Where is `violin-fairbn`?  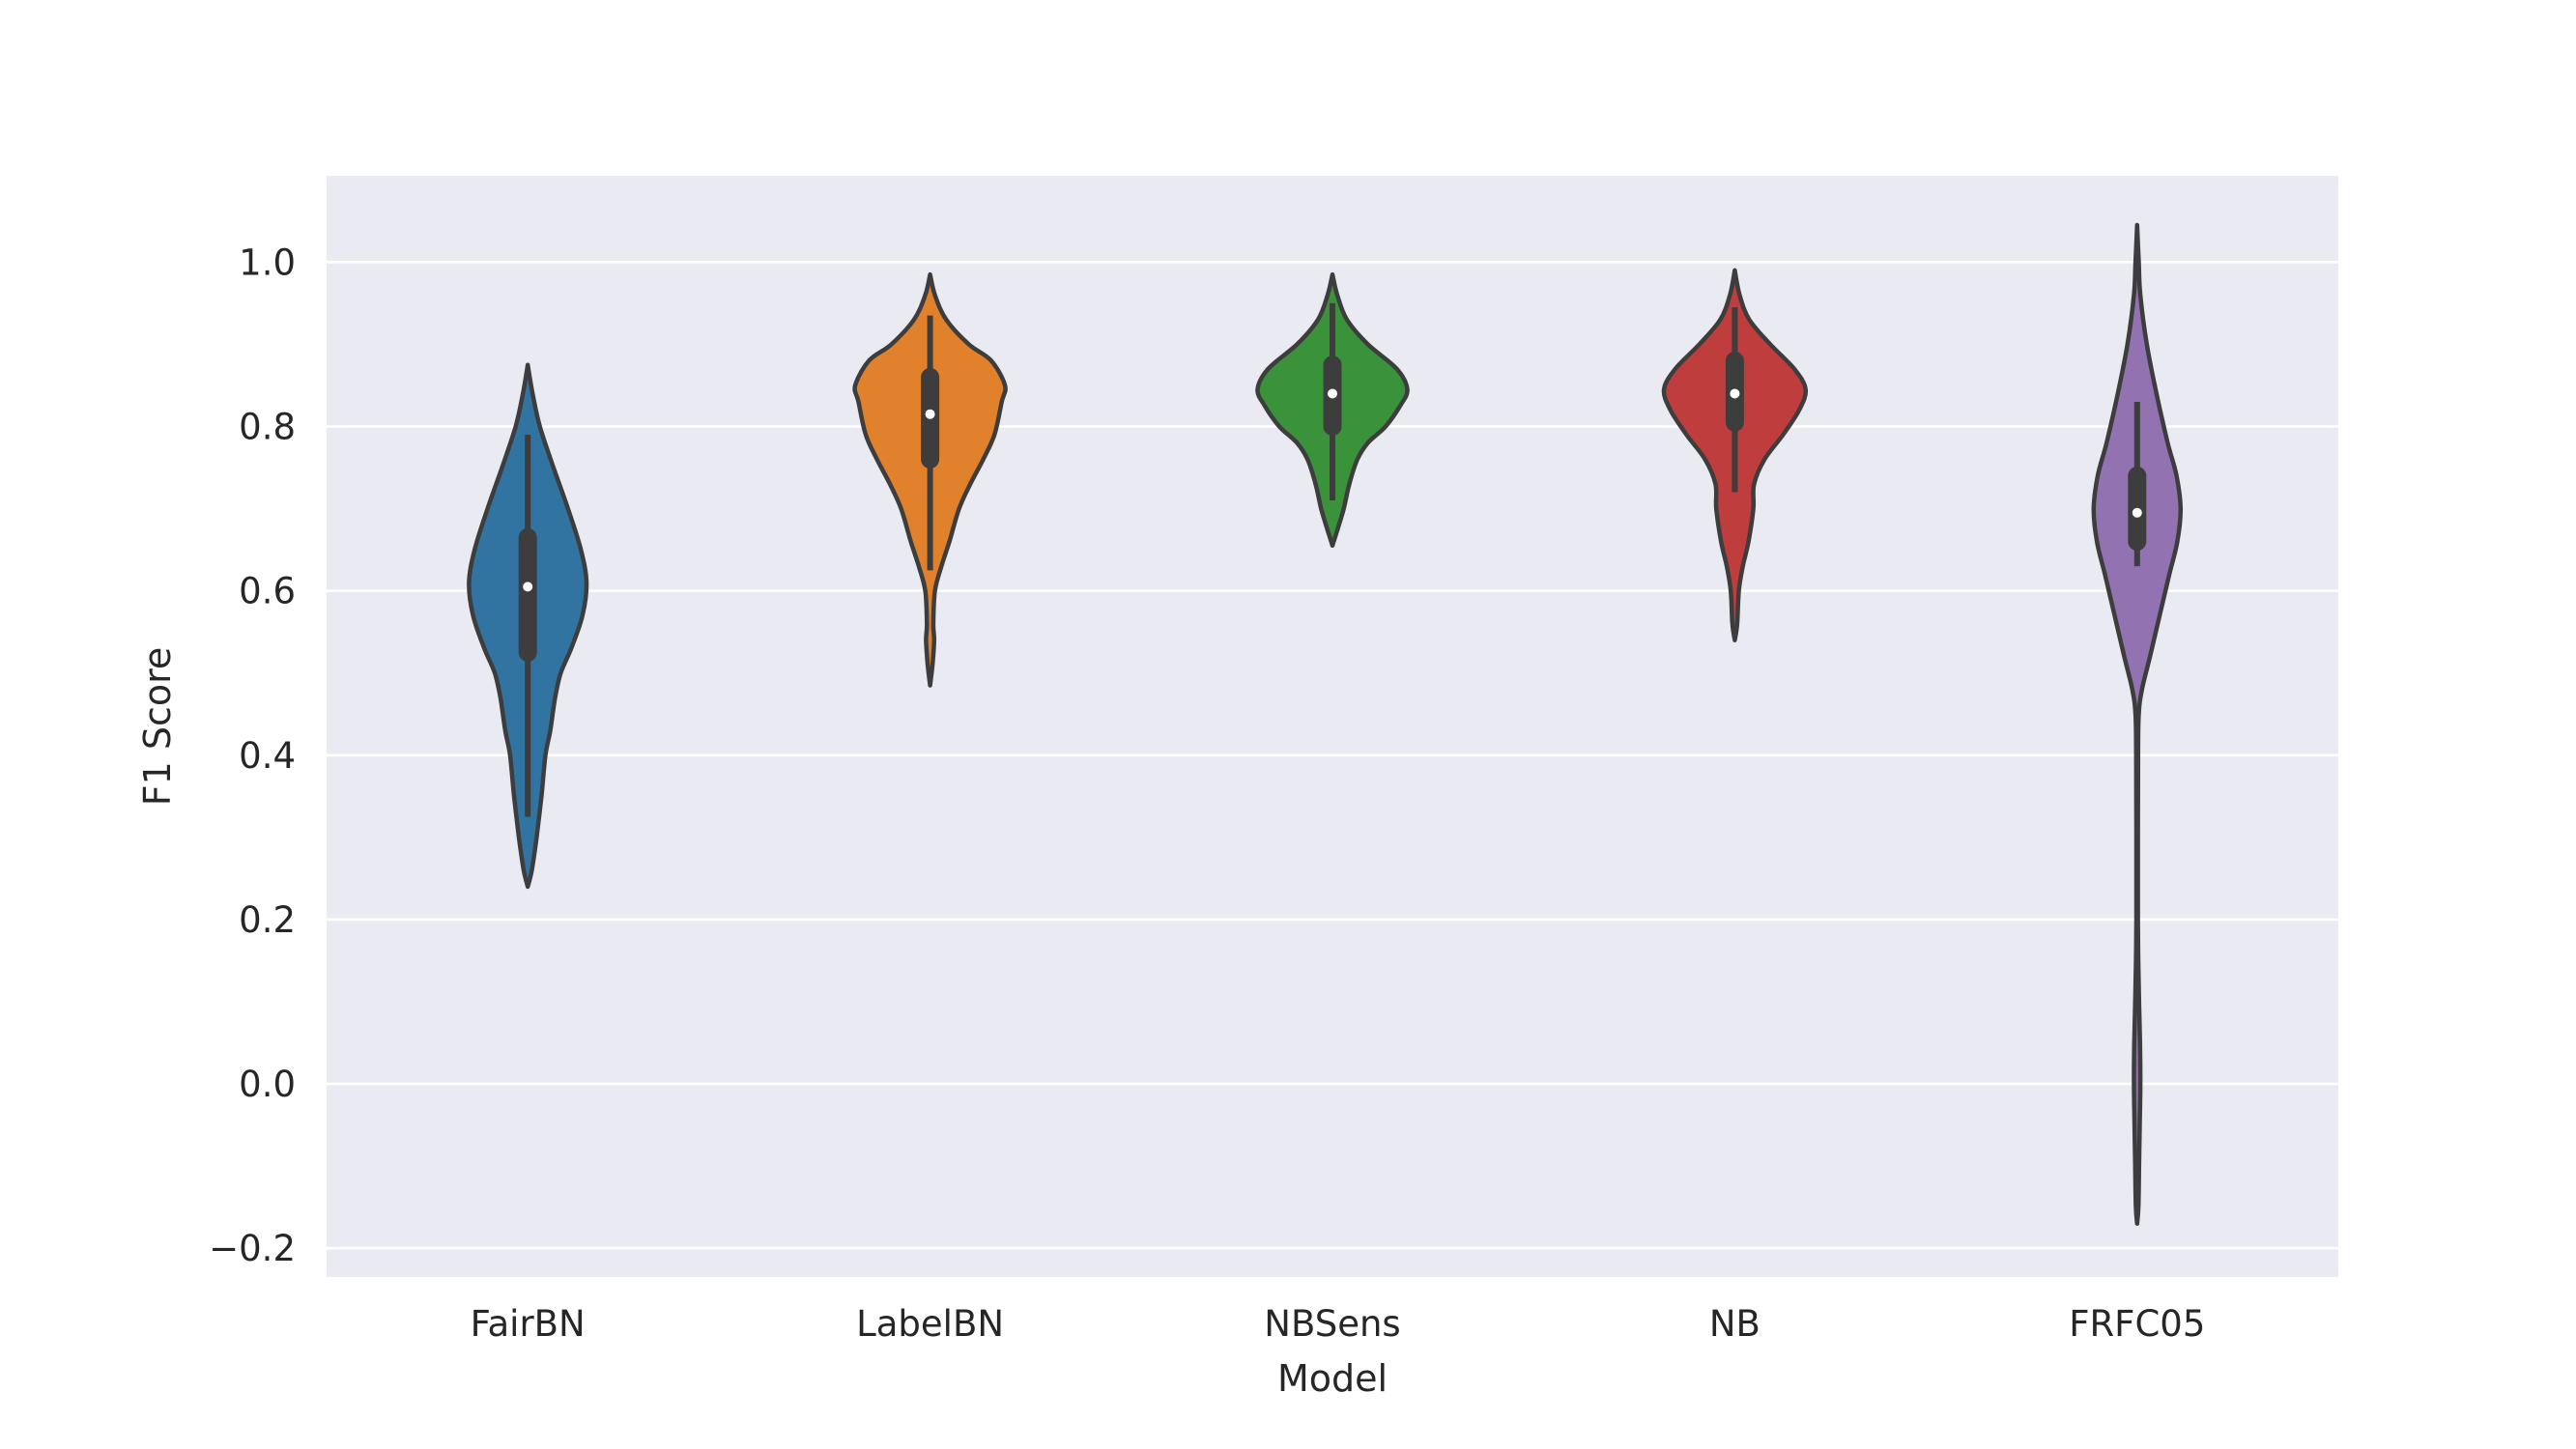 violin-fairbn is located at coordinates (528, 626).